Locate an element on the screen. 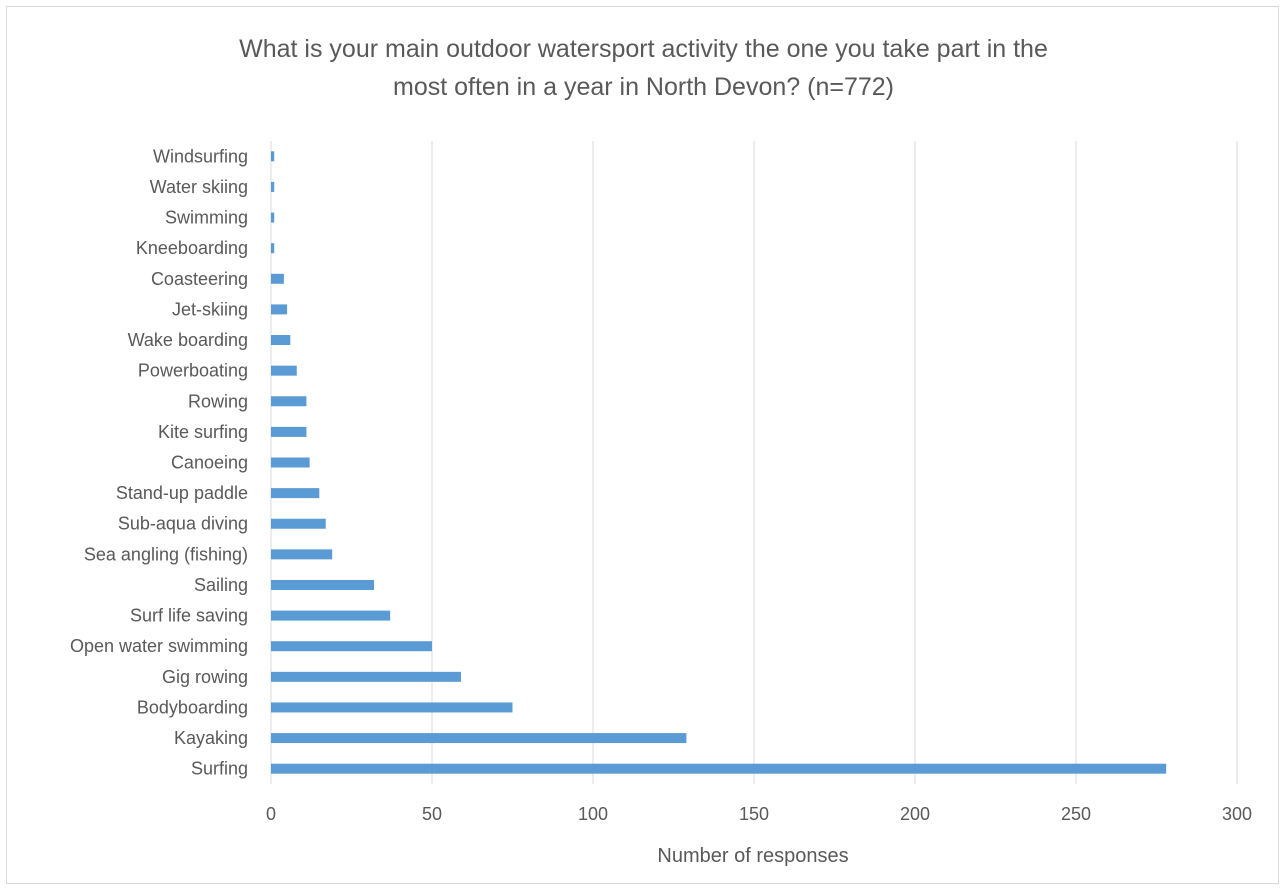 Image resolution: width=1287 pixels, height=892 pixels. x-tick-label: 150 is located at coordinates (754, 814).